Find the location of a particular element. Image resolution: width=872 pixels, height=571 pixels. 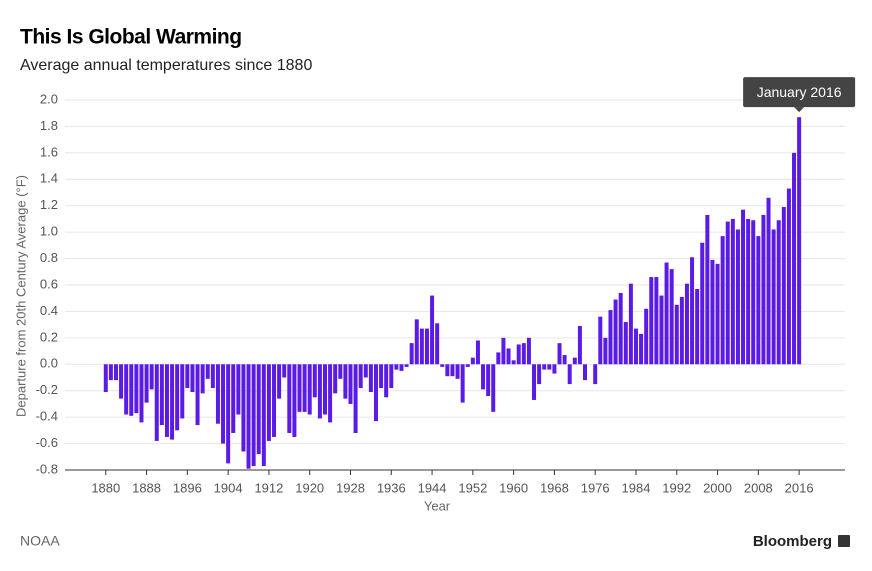

x-tick-label: 2008 is located at coordinates (758, 487).